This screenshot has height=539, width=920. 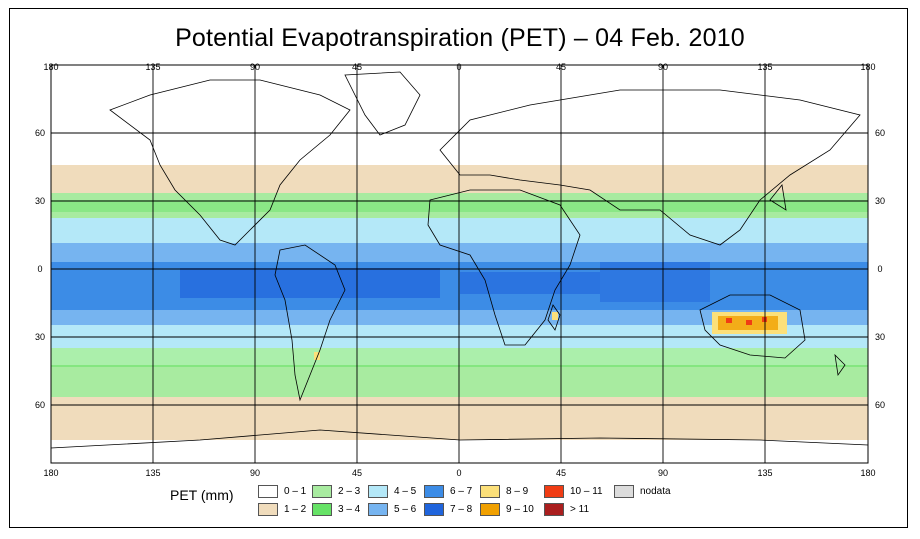 What do you see at coordinates (461, 491) in the screenshot?
I see `legend-label: 6 – 7` at bounding box center [461, 491].